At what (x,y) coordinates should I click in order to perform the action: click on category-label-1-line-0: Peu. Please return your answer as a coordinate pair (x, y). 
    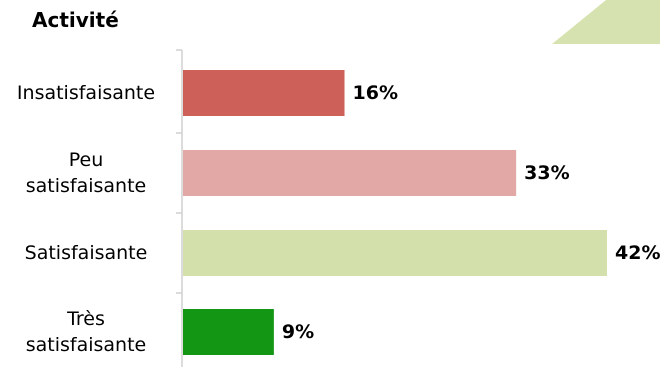
    Looking at the image, I should click on (86, 160).